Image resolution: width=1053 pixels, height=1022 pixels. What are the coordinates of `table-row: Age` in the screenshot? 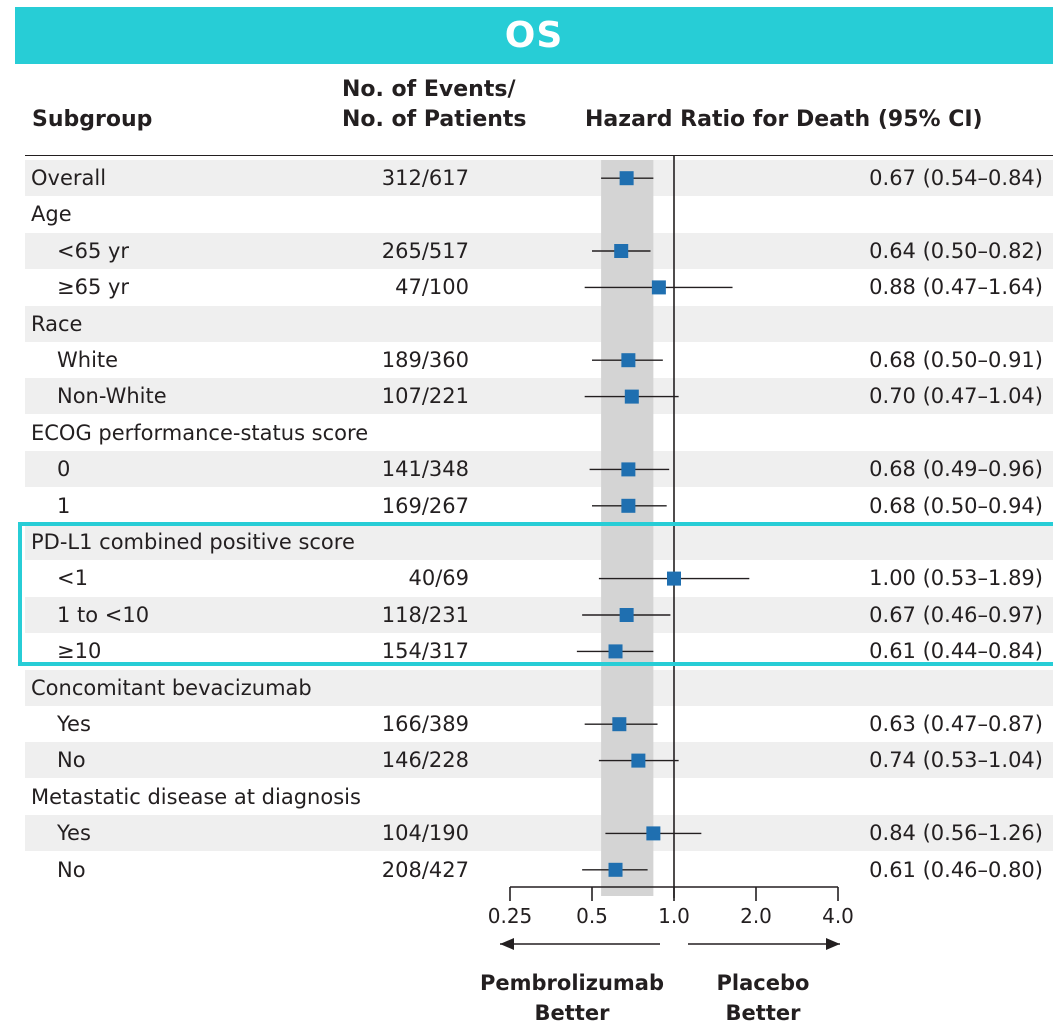 It's located at (539, 214).